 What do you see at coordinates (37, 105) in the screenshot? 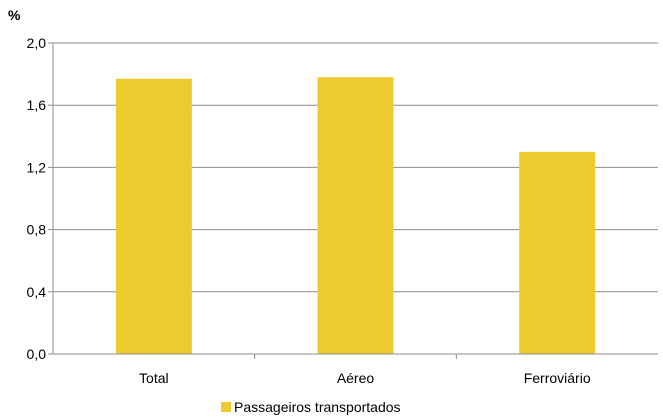
I see `y-tick-label: 1,6` at bounding box center [37, 105].